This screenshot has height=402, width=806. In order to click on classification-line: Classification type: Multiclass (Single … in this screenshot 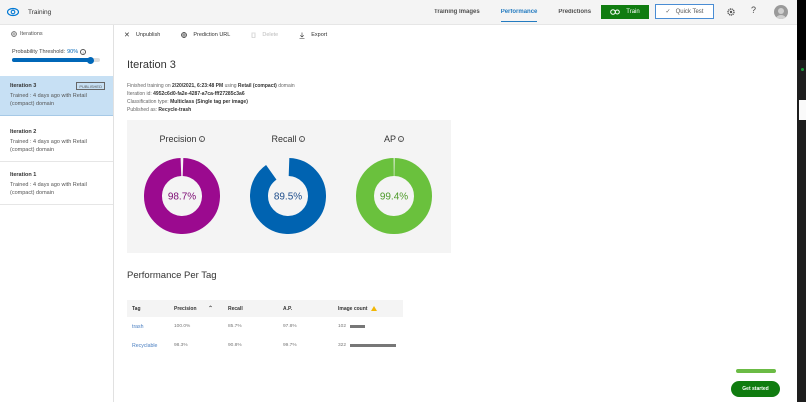, I will do `click(187, 102)`.